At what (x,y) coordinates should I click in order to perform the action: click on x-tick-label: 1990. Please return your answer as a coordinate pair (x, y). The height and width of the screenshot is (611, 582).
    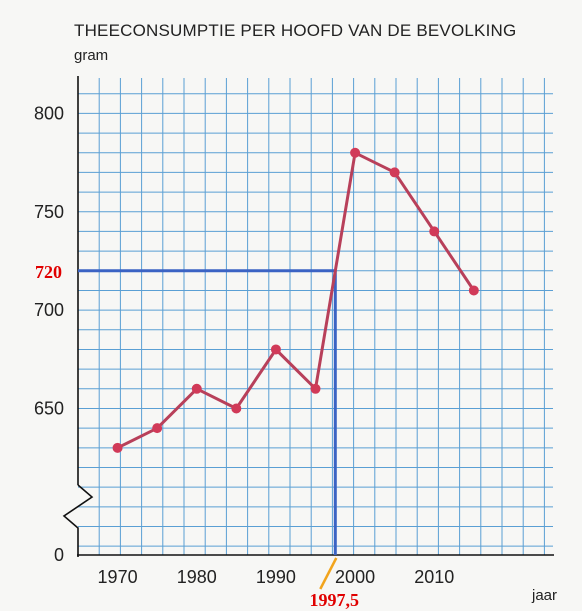
    Looking at the image, I should click on (276, 577).